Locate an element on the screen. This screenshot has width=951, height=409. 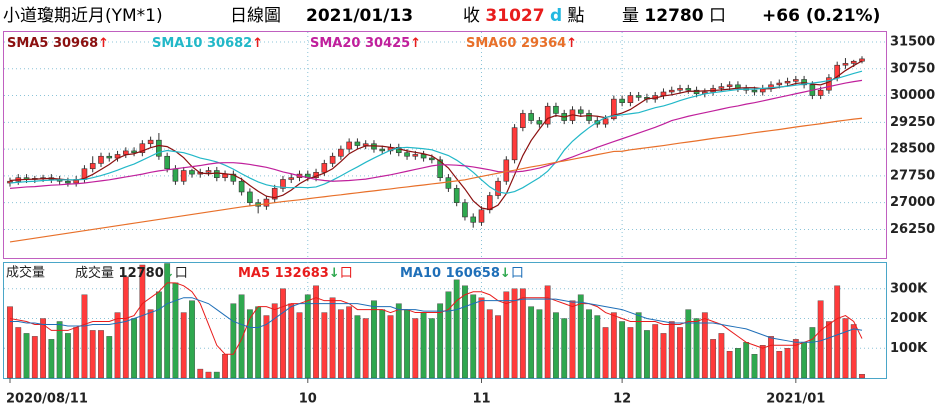
y-tick-label: 100K is located at coordinates (909, 348).